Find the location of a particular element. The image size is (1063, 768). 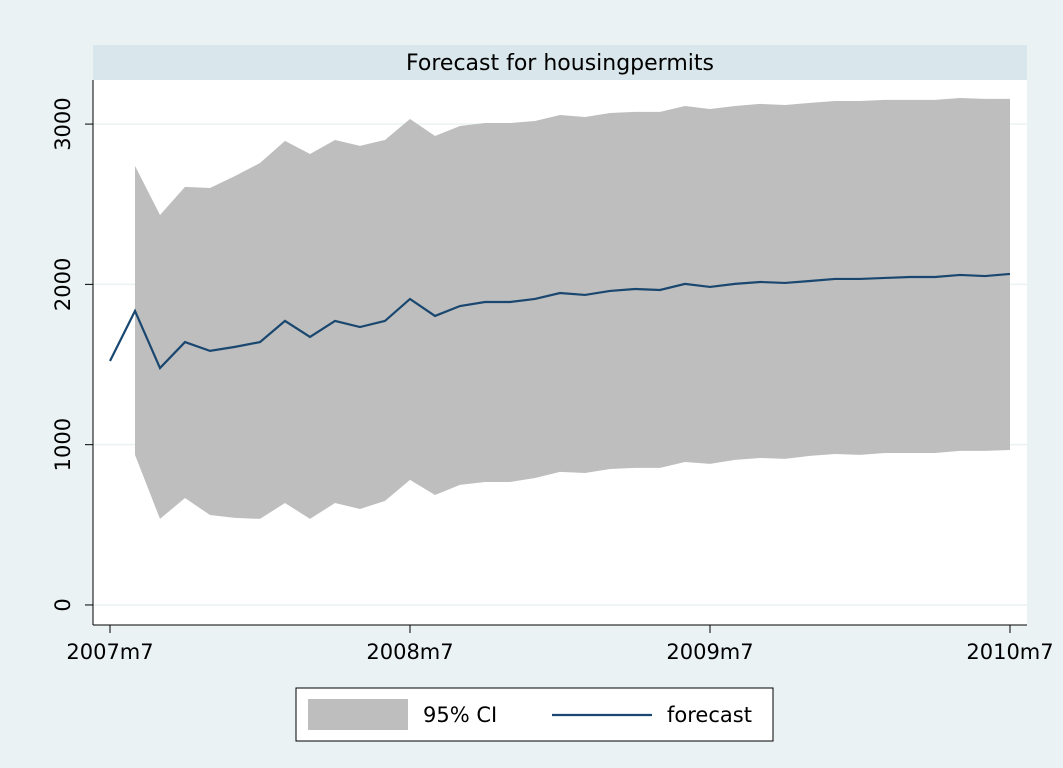

y-tick-label: 1000 is located at coordinates (63, 444).